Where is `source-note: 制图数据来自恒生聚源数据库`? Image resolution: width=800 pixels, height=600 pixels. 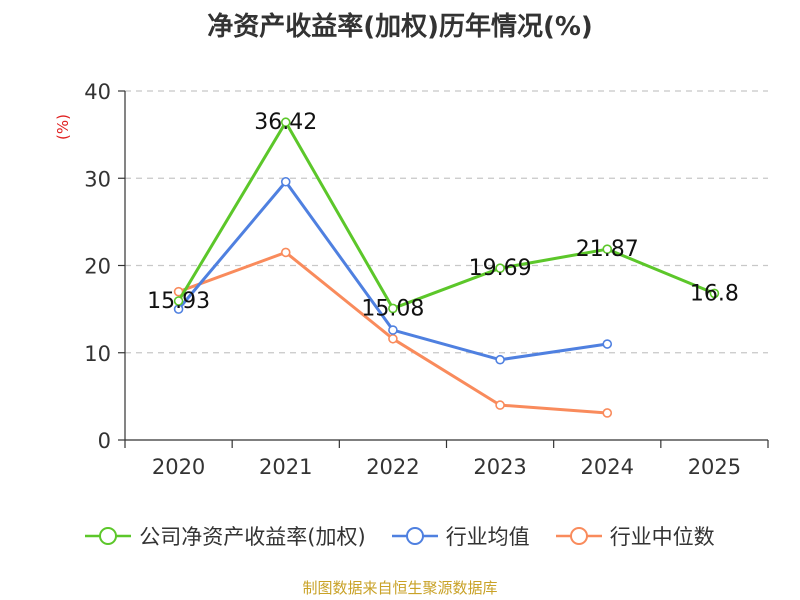
source-note: 制图数据来自恒生聚源数据库 is located at coordinates (400, 588).